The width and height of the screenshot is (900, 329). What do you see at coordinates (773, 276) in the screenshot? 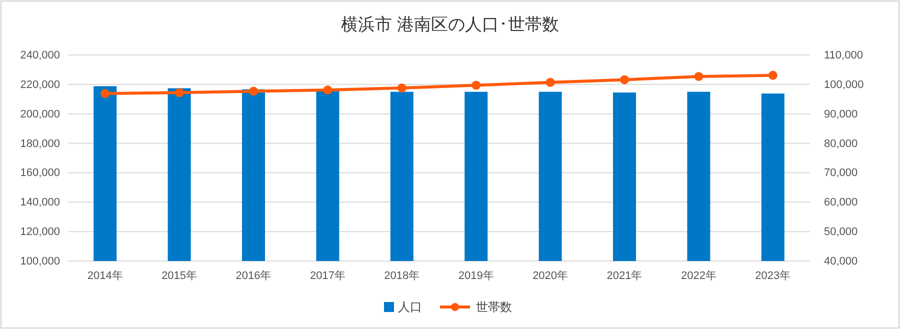
I see `x-tick-label: 2023年` at bounding box center [773, 276].